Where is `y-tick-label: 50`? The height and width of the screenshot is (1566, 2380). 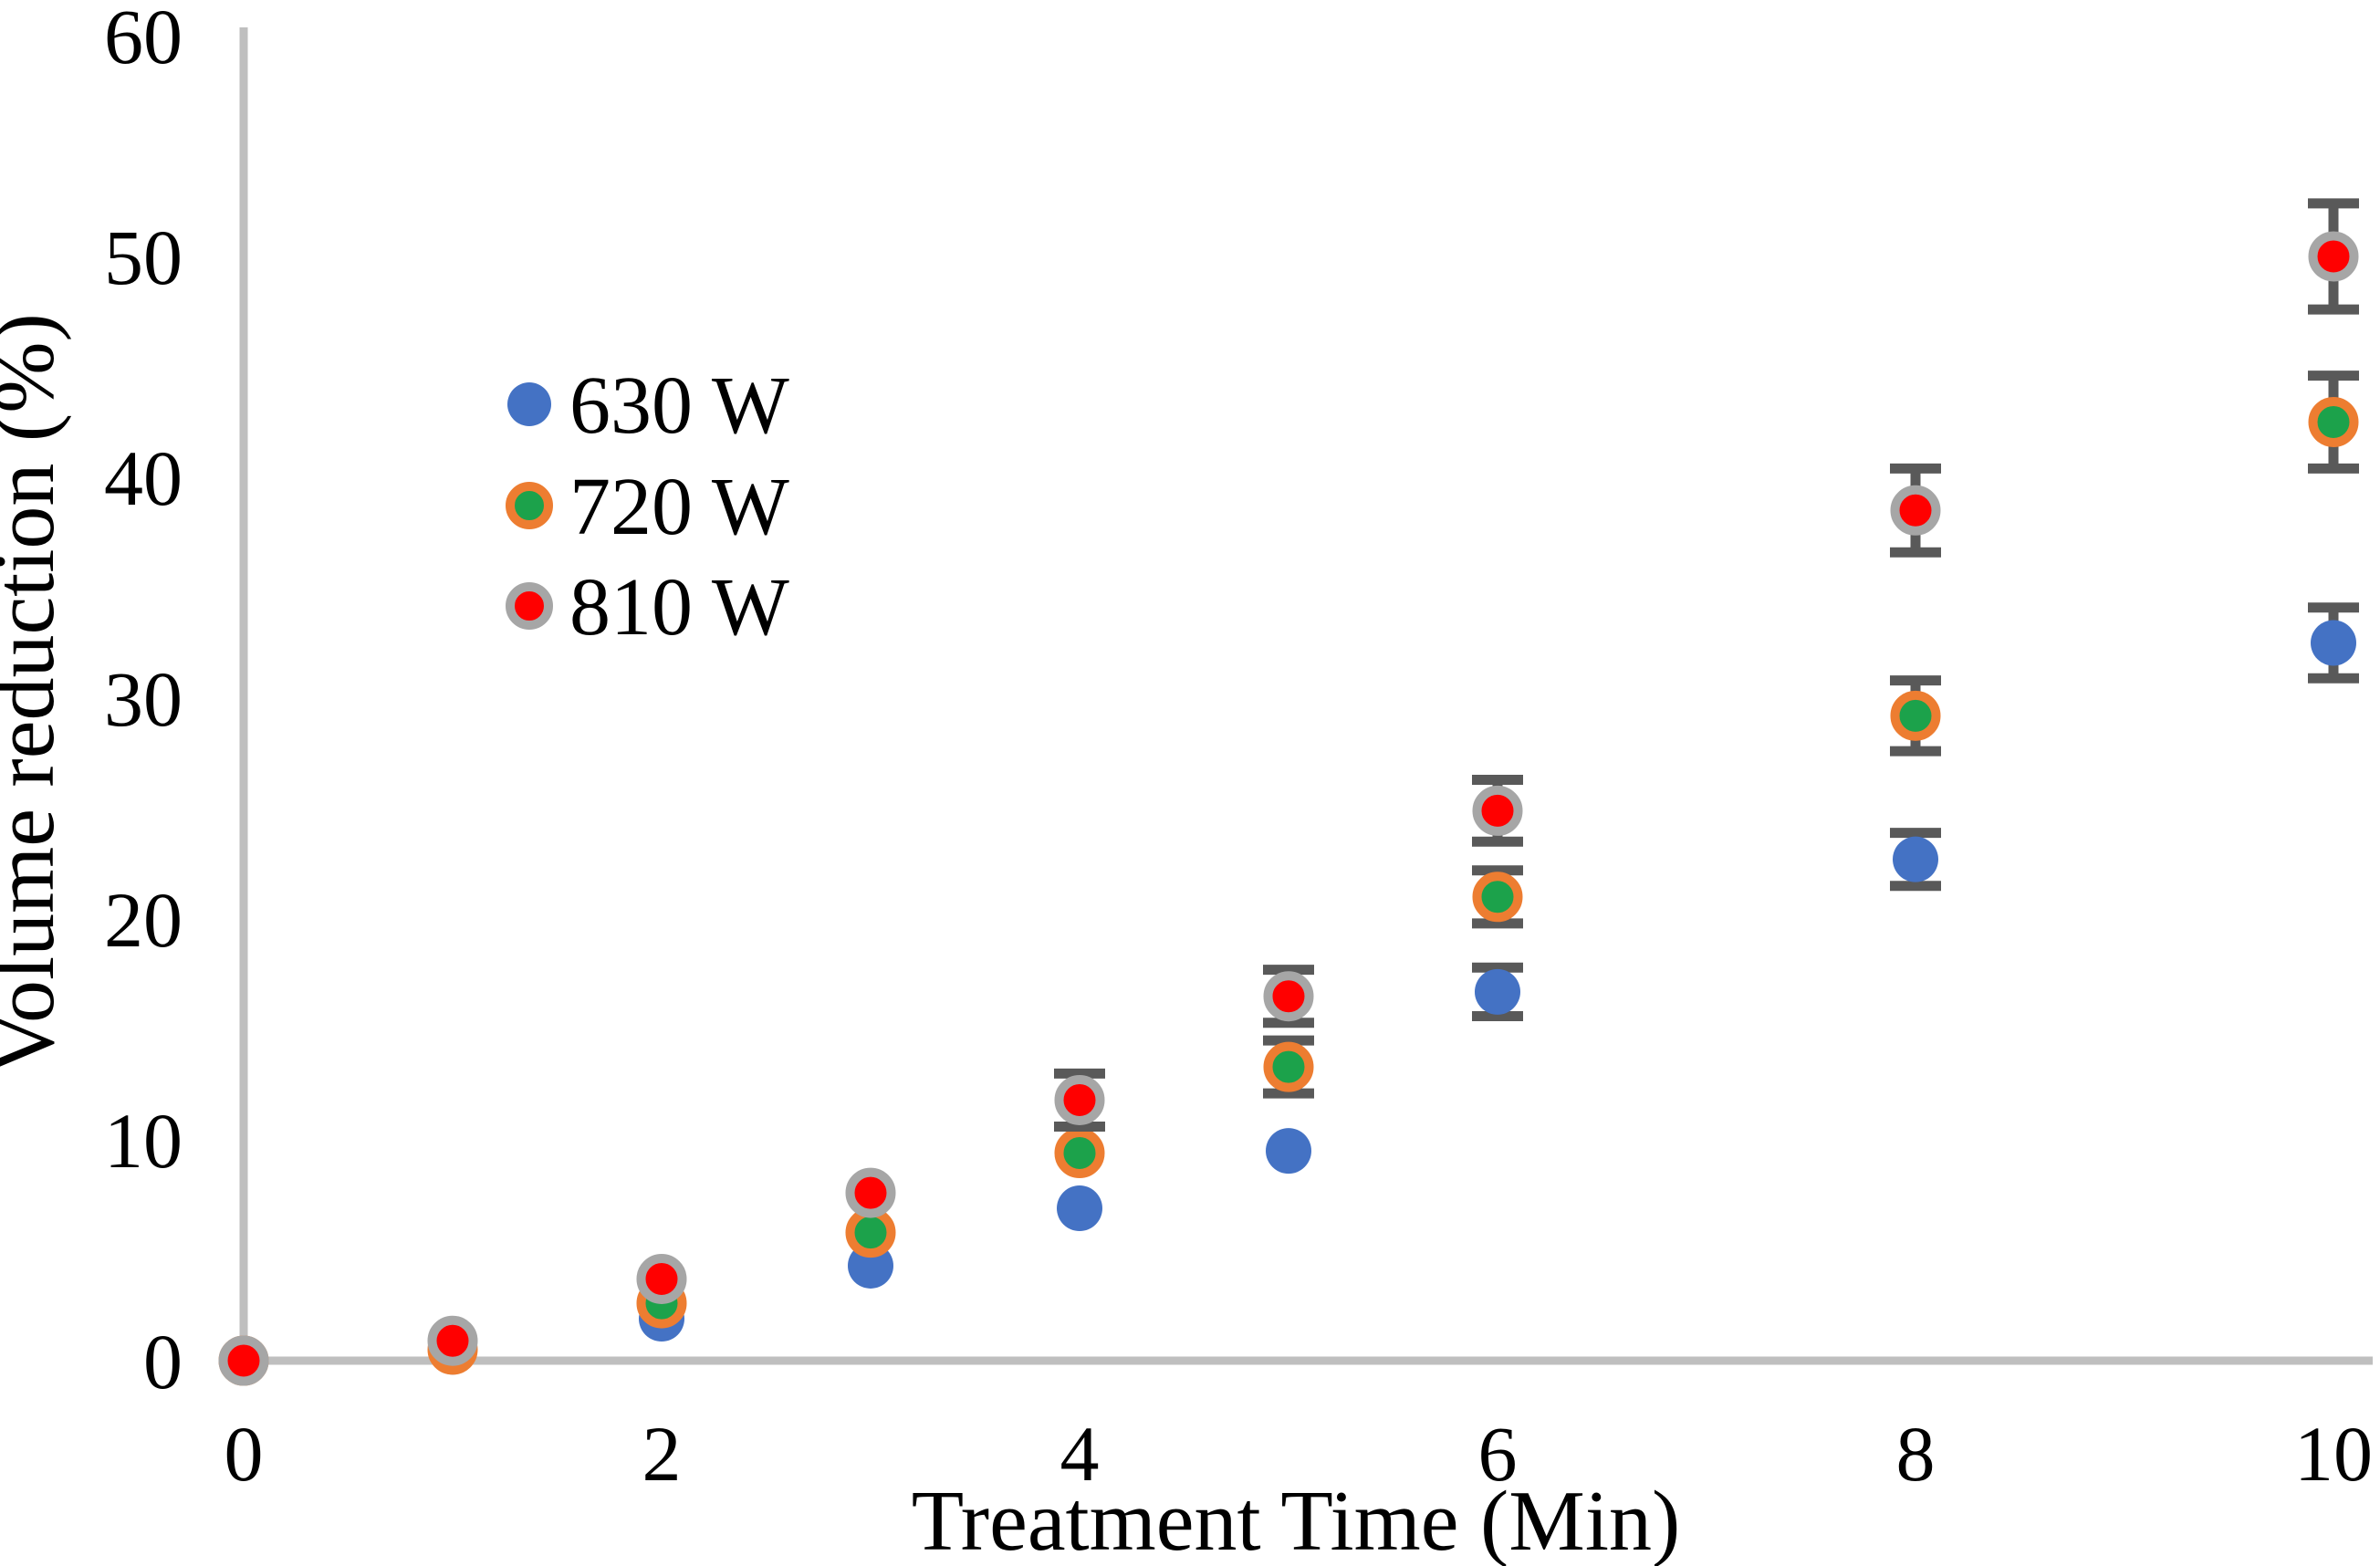
y-tick-label: 50 is located at coordinates (143, 257).